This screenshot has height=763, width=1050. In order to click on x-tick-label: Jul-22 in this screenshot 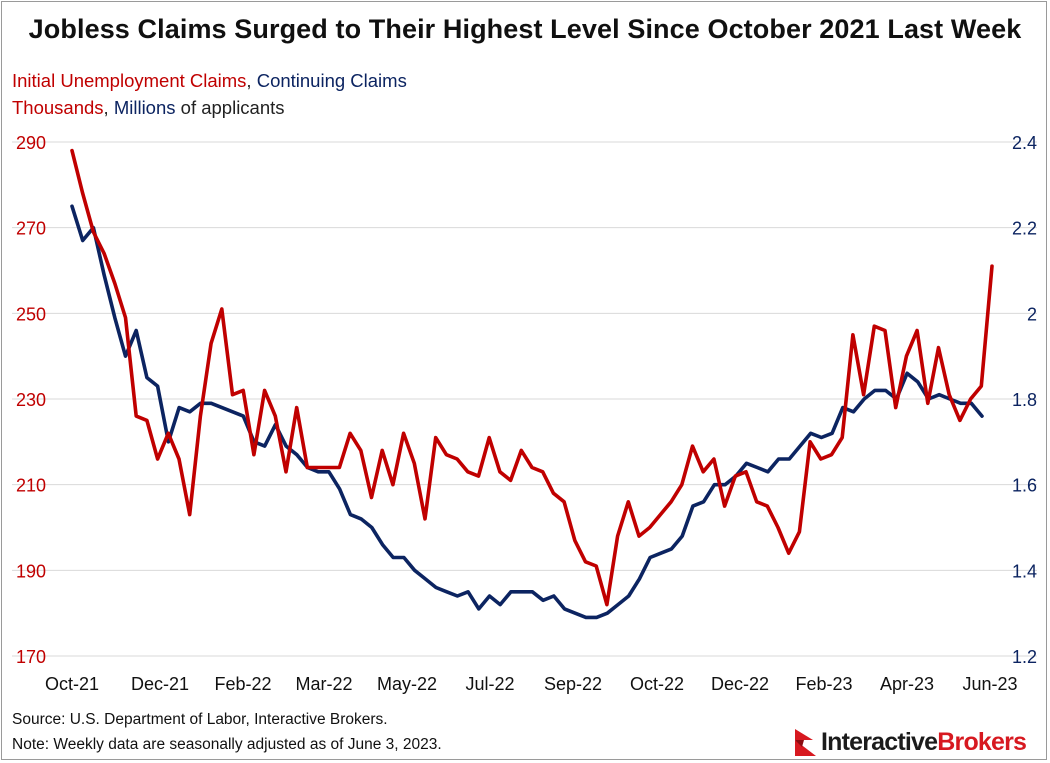, I will do `click(489, 684)`.